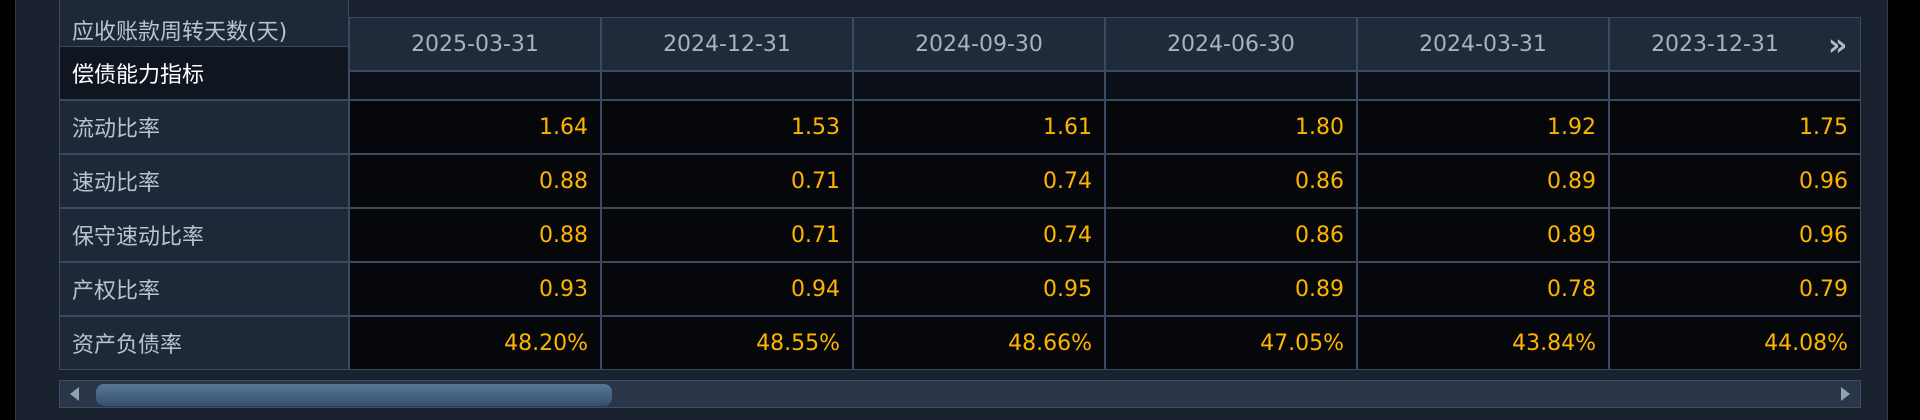 The width and height of the screenshot is (1920, 420). Describe the element at coordinates (1838, 45) in the screenshot. I see `more-columns-icon: »` at that location.